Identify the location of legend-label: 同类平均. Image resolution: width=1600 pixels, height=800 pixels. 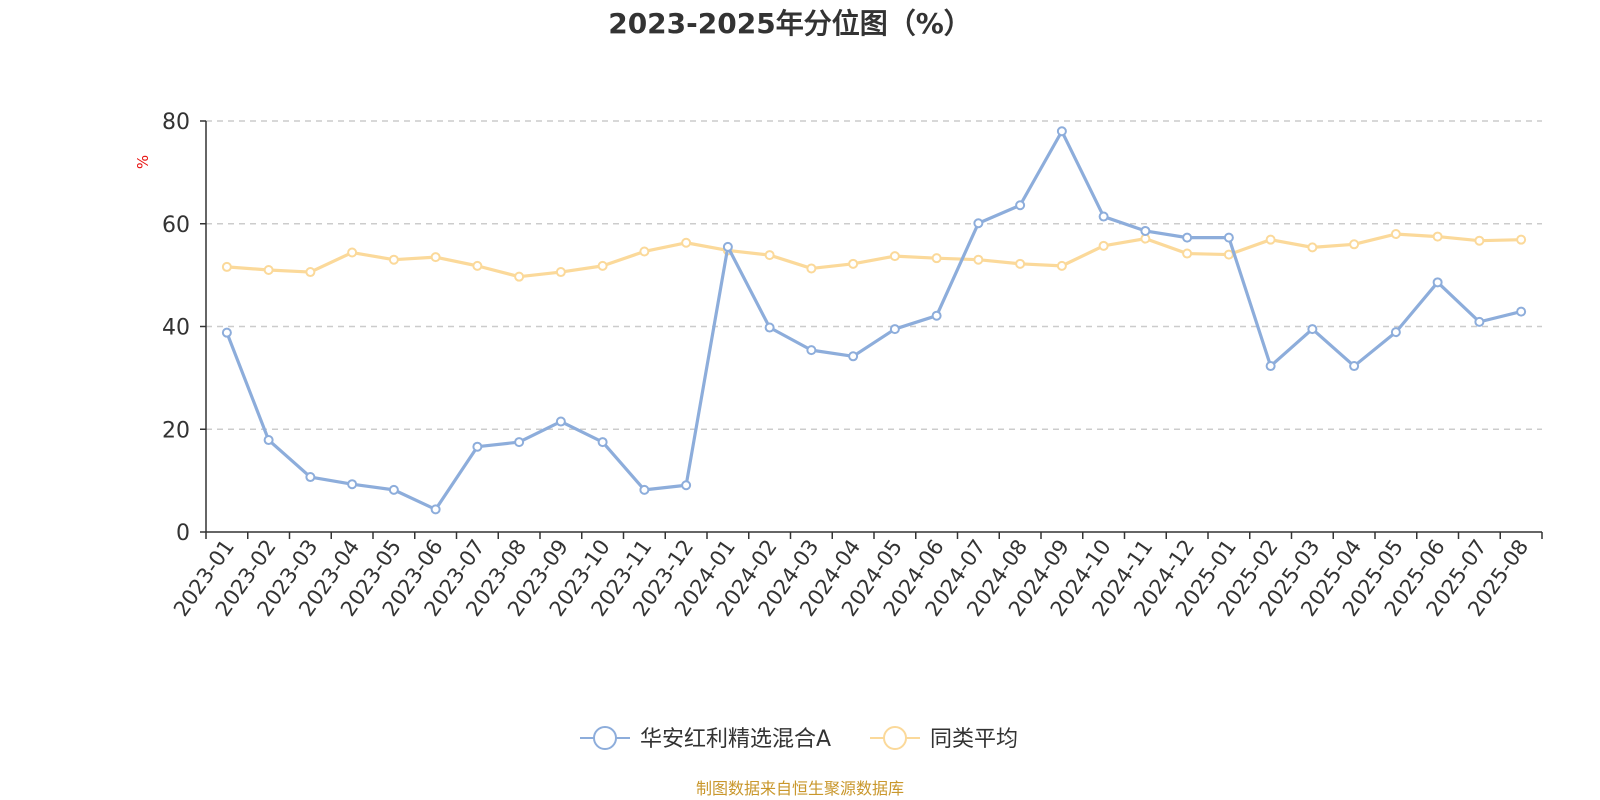
(974, 739).